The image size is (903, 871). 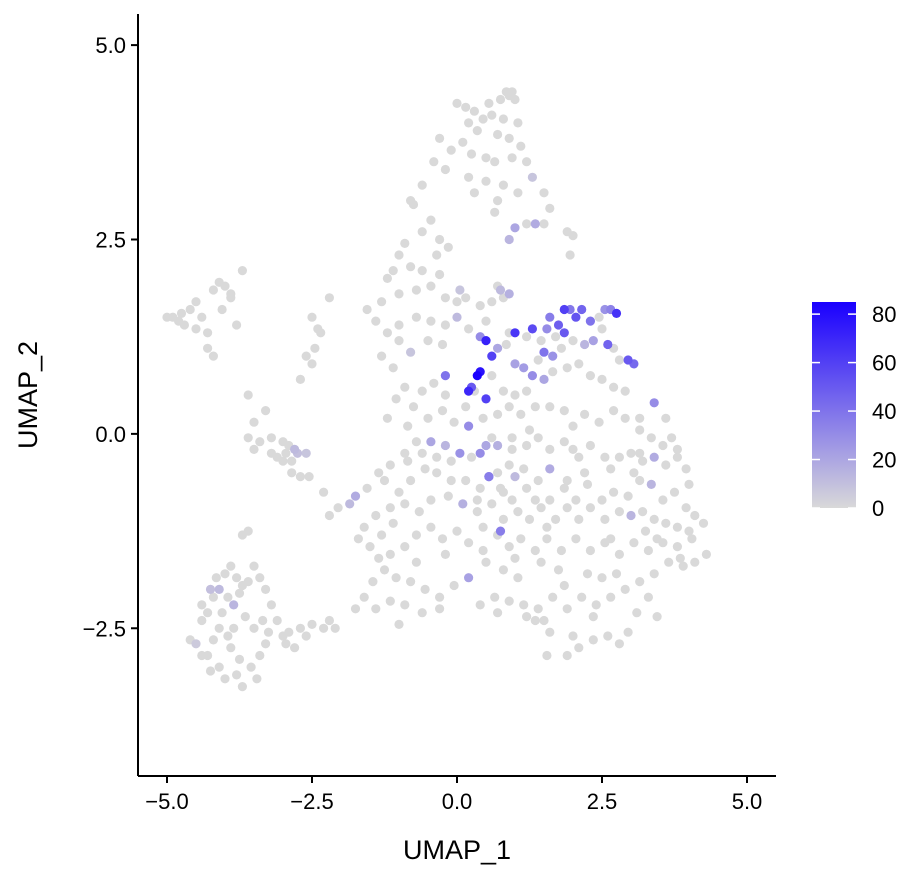 What do you see at coordinates (104, 628) in the screenshot?
I see `y-tick-label: −2.5` at bounding box center [104, 628].